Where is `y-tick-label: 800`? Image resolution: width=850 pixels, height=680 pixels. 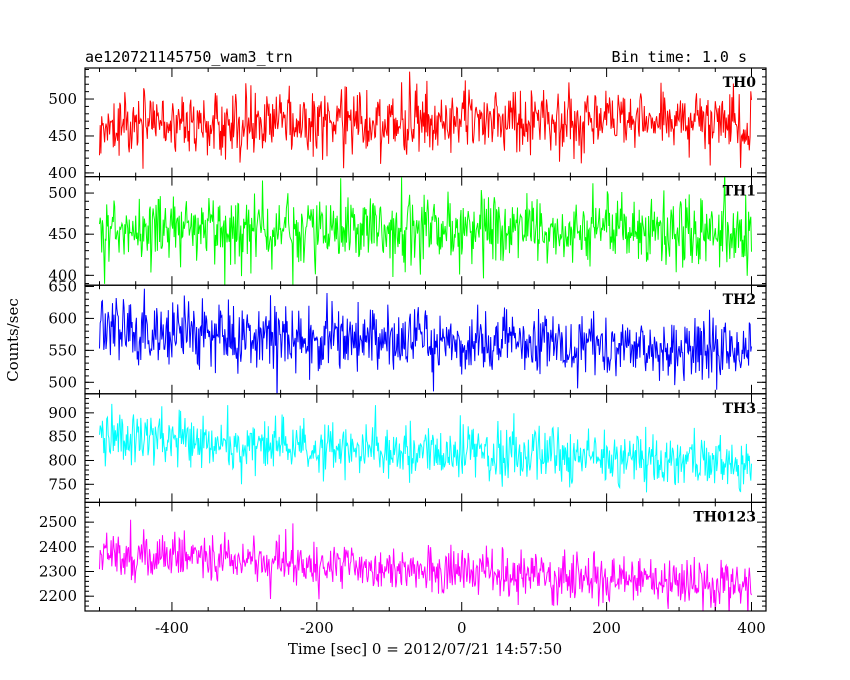 y-tick-label: 800 is located at coordinates (62, 460).